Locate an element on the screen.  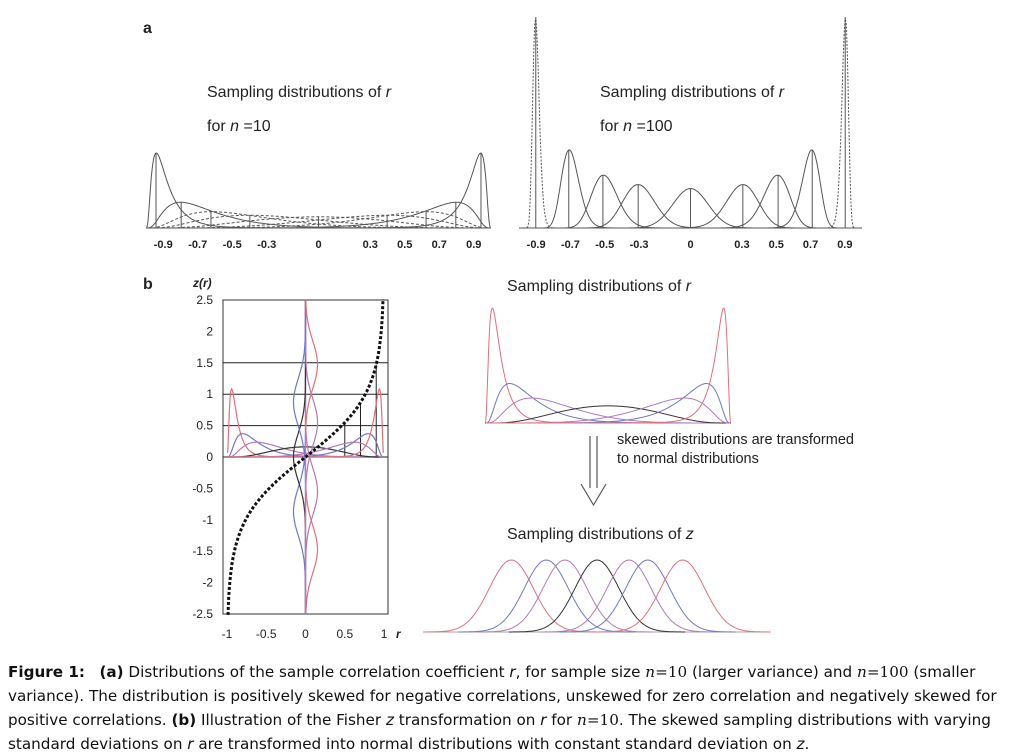
caption-text: transformation on is located at coordinates (467, 720).